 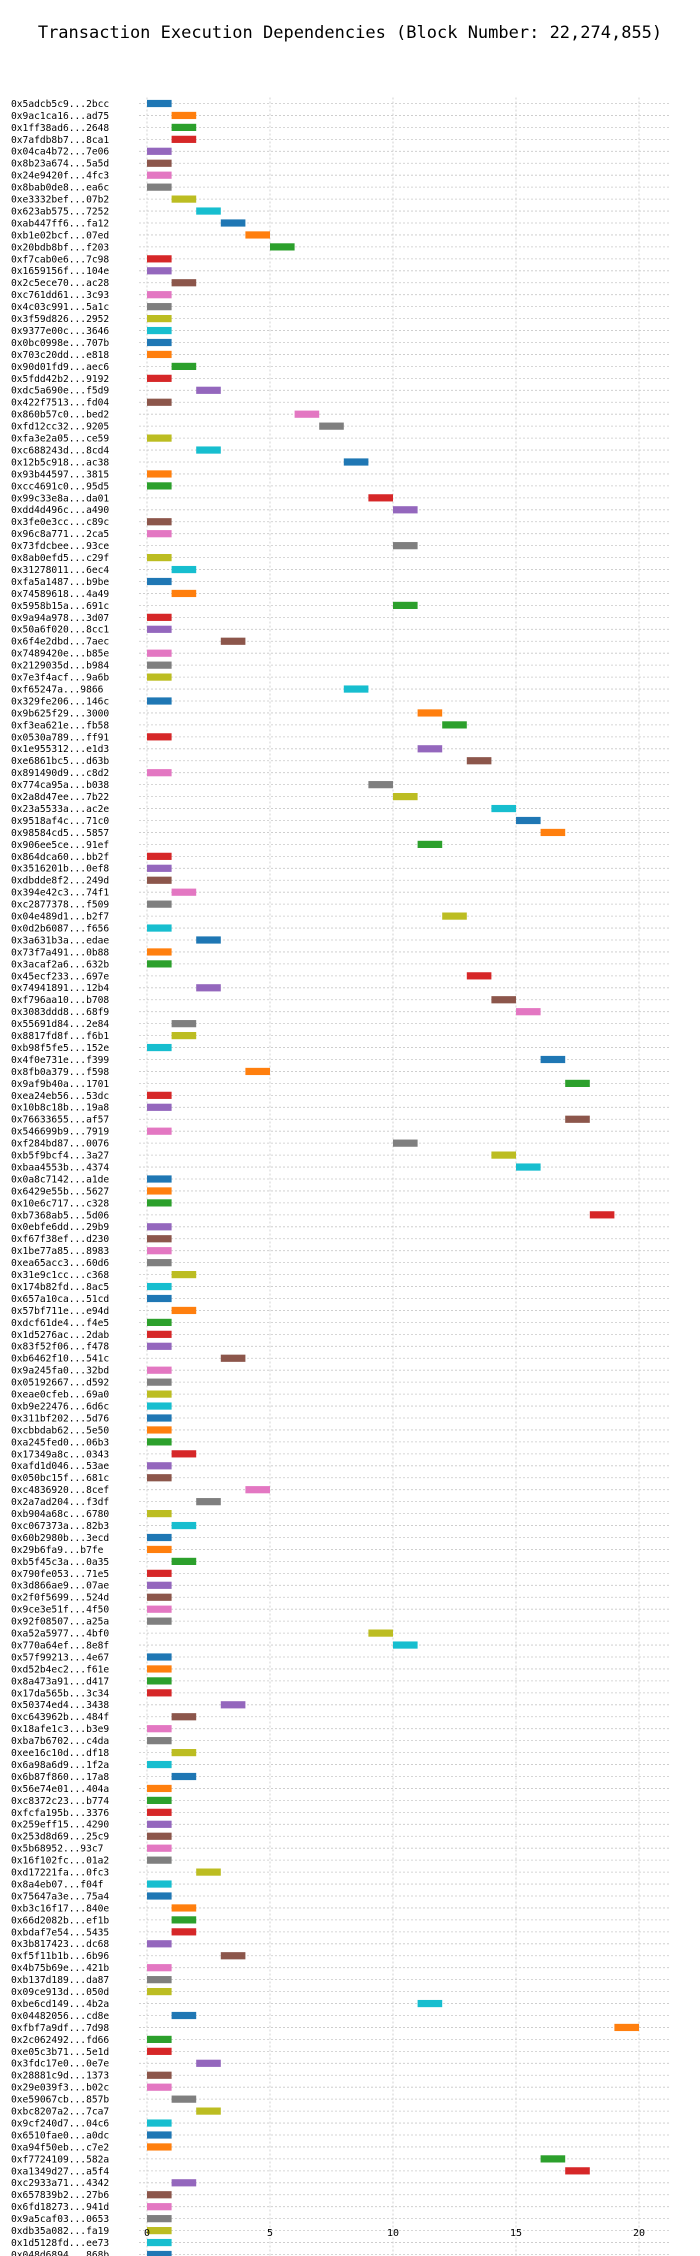 What do you see at coordinates (60, 1347) in the screenshot?
I see `y-tick-label: 0x83f52f06...f478` at bounding box center [60, 1347].